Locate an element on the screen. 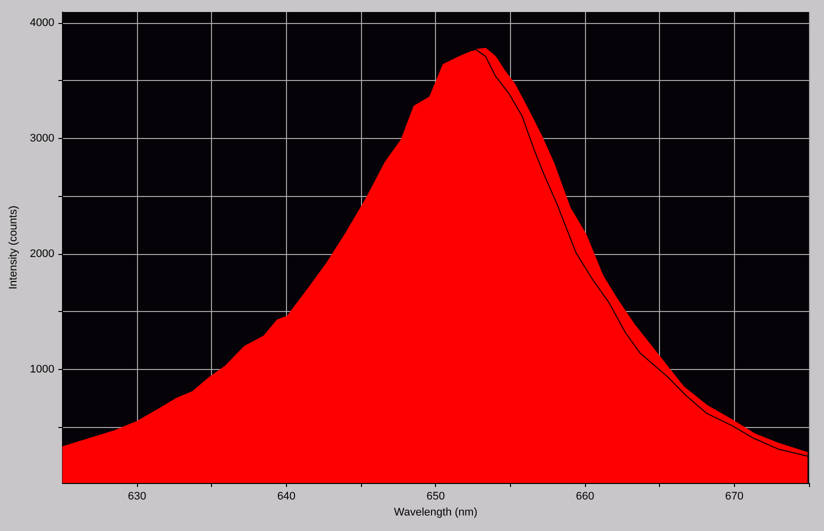 This screenshot has height=531, width=824. x-tick-label: 670 is located at coordinates (734, 496).